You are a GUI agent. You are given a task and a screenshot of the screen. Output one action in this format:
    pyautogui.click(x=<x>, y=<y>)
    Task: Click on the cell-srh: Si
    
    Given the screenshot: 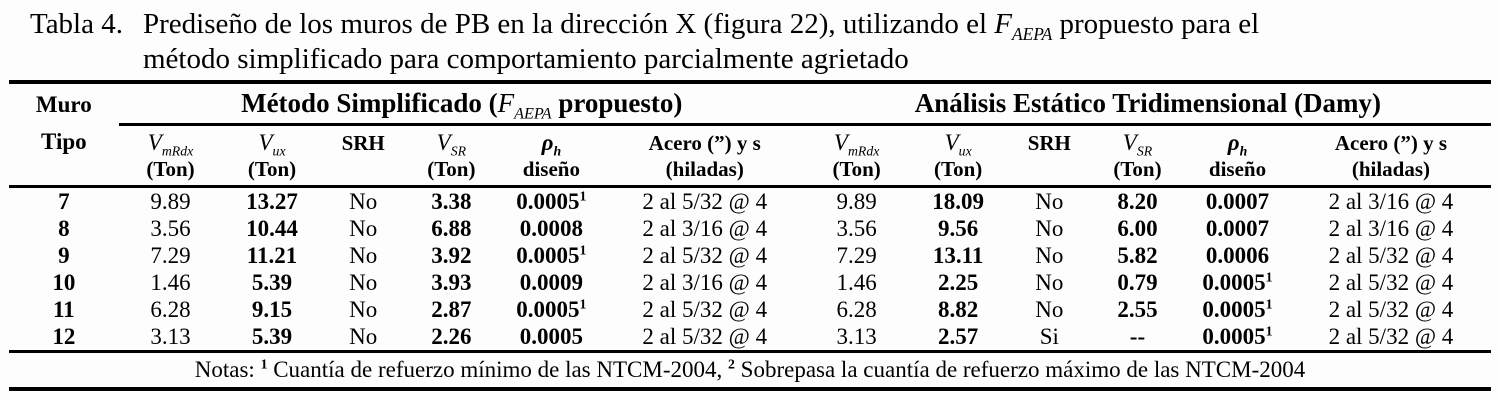 What is the action you would take?
    pyautogui.click(x=1049, y=336)
    